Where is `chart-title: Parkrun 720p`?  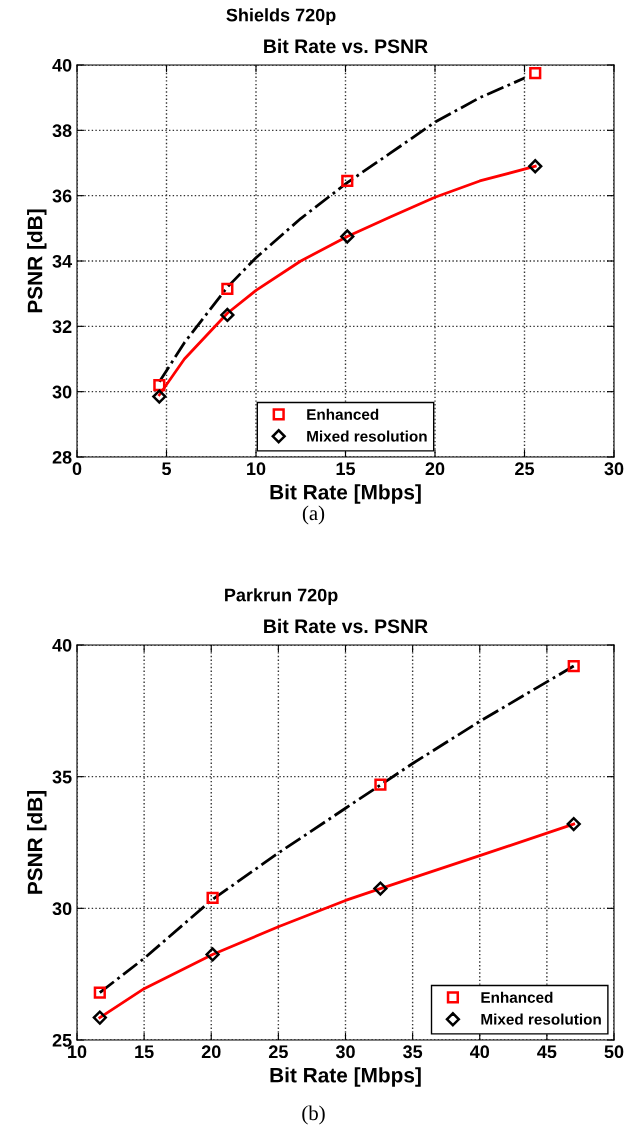
chart-title: Parkrun 720p is located at coordinates (281, 596).